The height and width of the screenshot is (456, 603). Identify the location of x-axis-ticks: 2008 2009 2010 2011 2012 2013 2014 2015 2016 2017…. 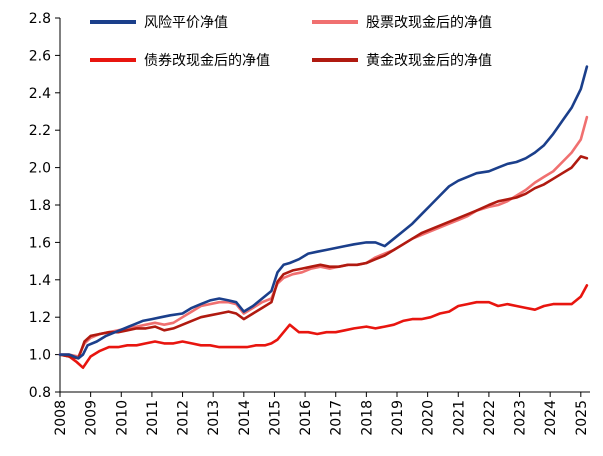
(321, 414).